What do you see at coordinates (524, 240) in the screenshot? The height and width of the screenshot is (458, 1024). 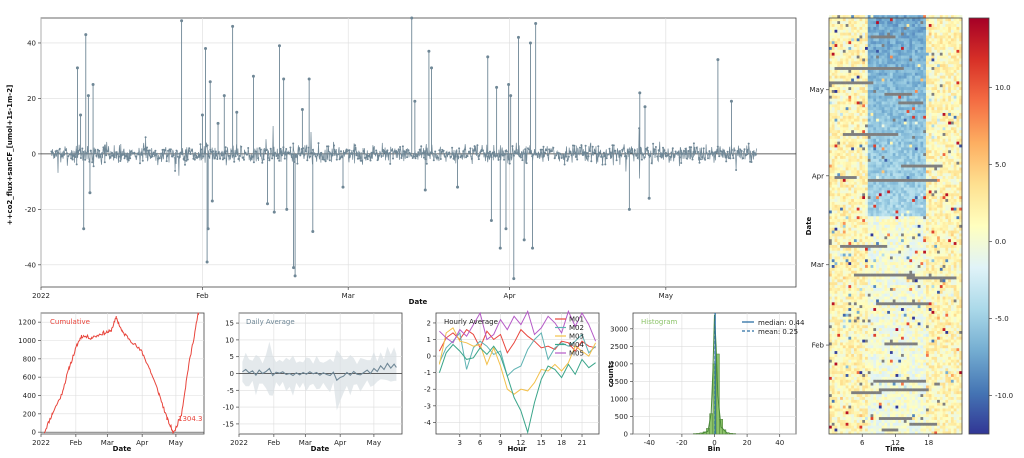 I see `timeseries-spike-point` at bounding box center [524, 240].